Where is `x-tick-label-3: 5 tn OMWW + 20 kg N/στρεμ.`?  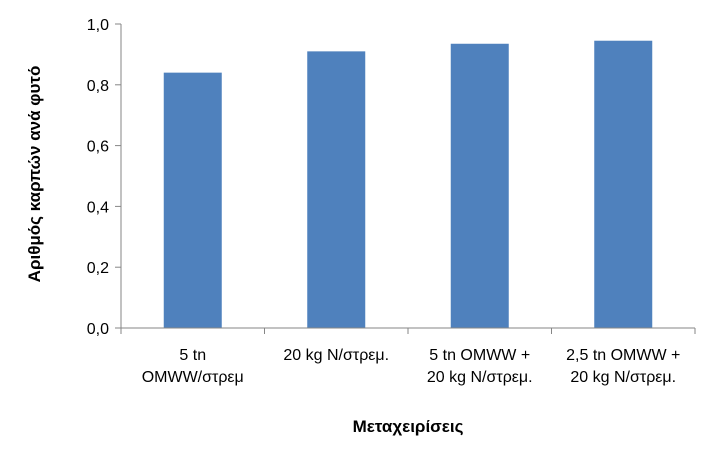
x-tick-label-3: 5 tn OMWW + 20 kg N/στρεμ. is located at coordinates (480, 366).